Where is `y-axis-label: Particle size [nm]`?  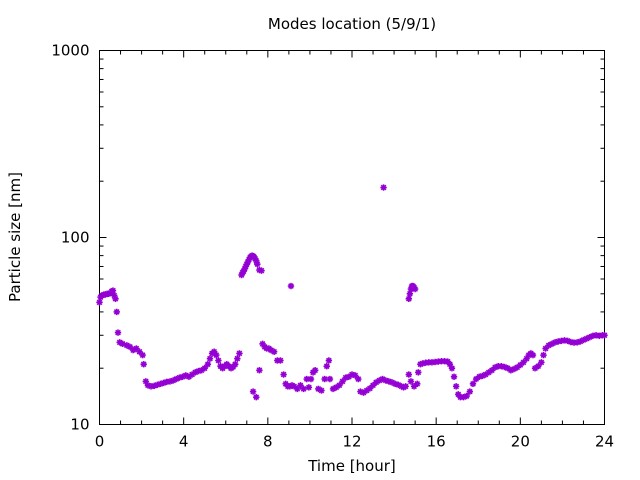 y-axis-label: Particle size [nm] is located at coordinates (15, 237).